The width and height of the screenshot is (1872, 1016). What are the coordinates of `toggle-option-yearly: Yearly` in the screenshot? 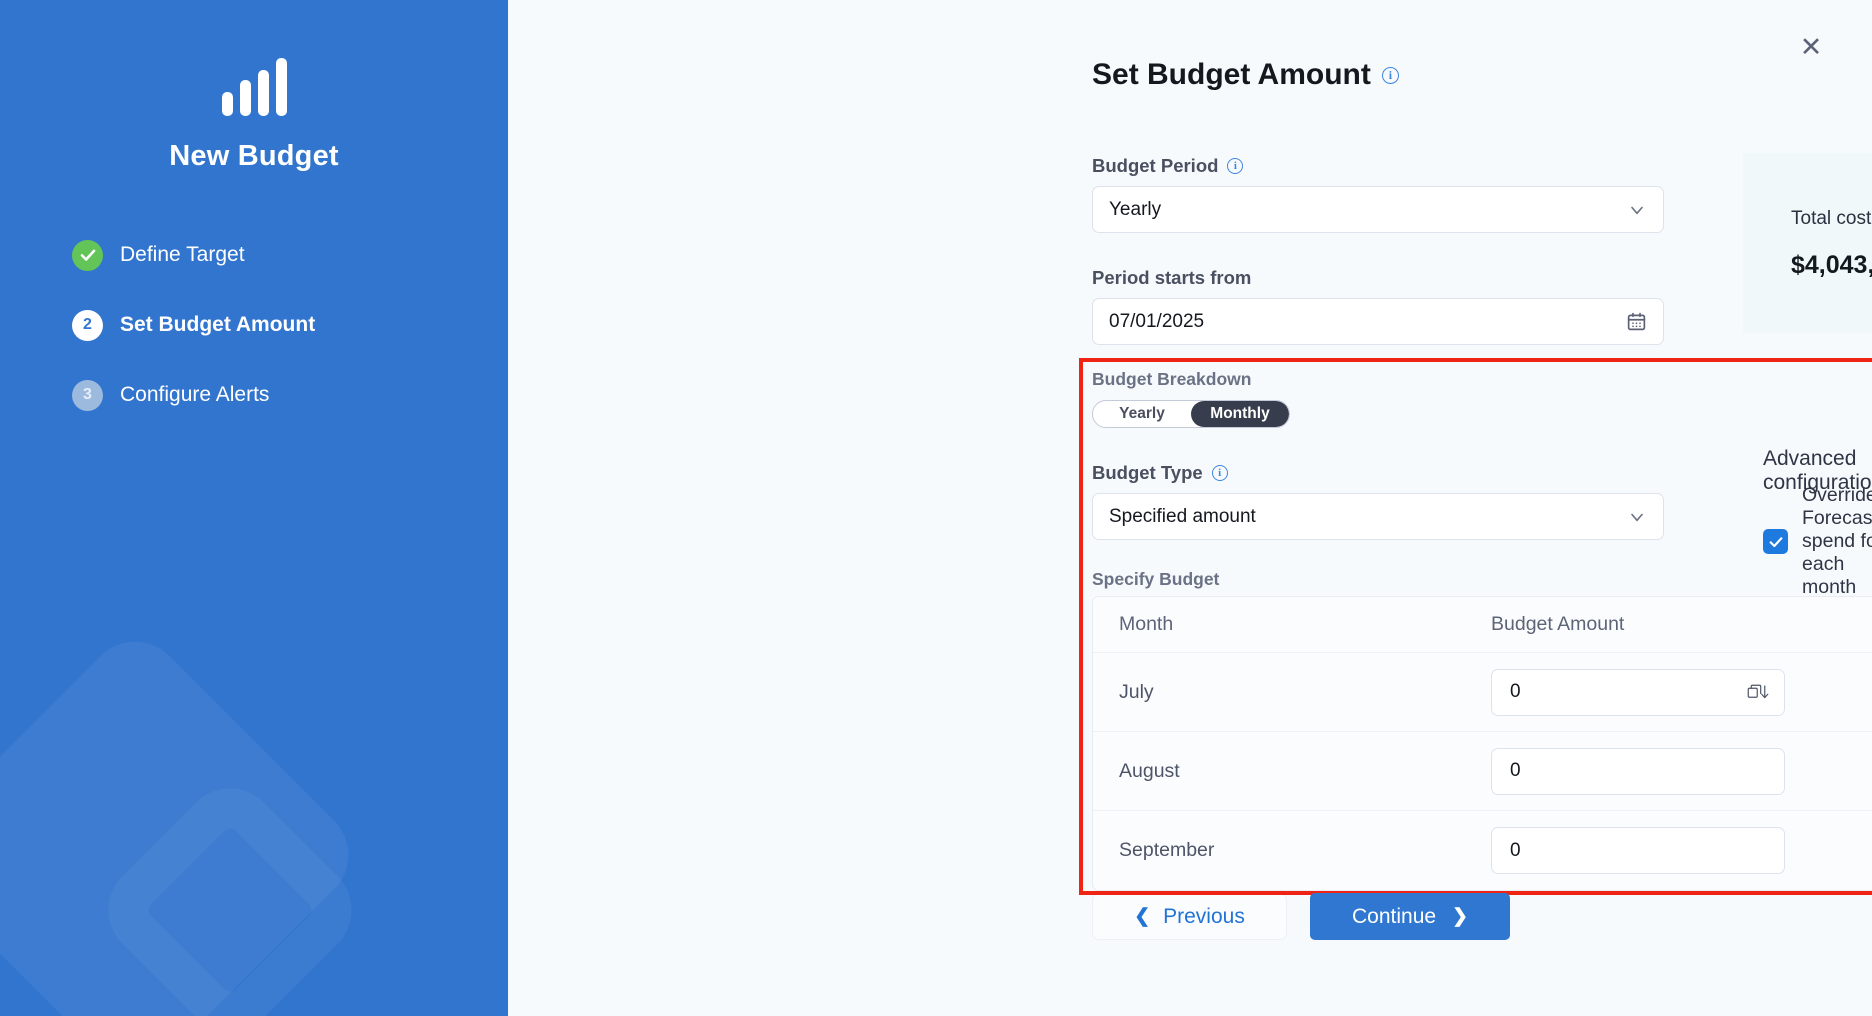 It's located at (1142, 413).